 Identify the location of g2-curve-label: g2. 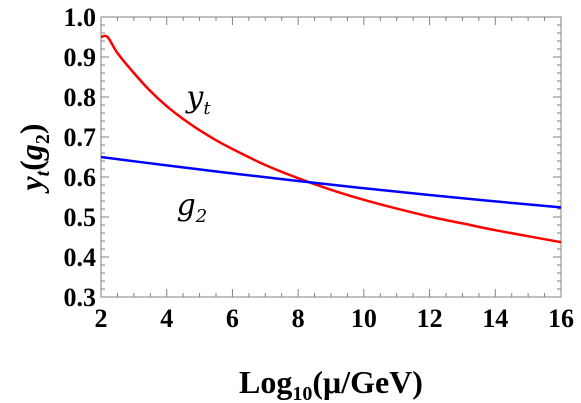
(192, 207).